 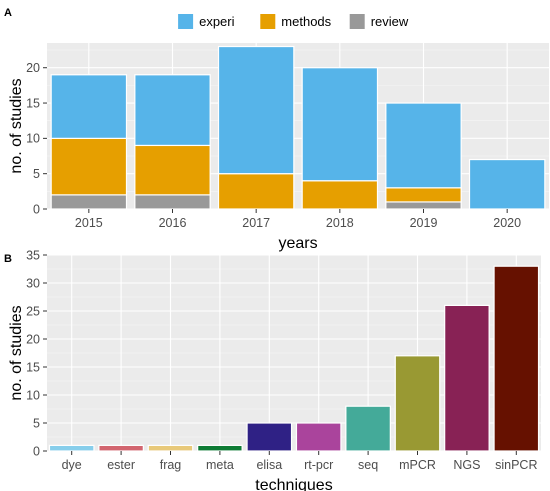 What do you see at coordinates (466, 465) in the screenshot?
I see `x-tick-label-ngs: NGS` at bounding box center [466, 465].